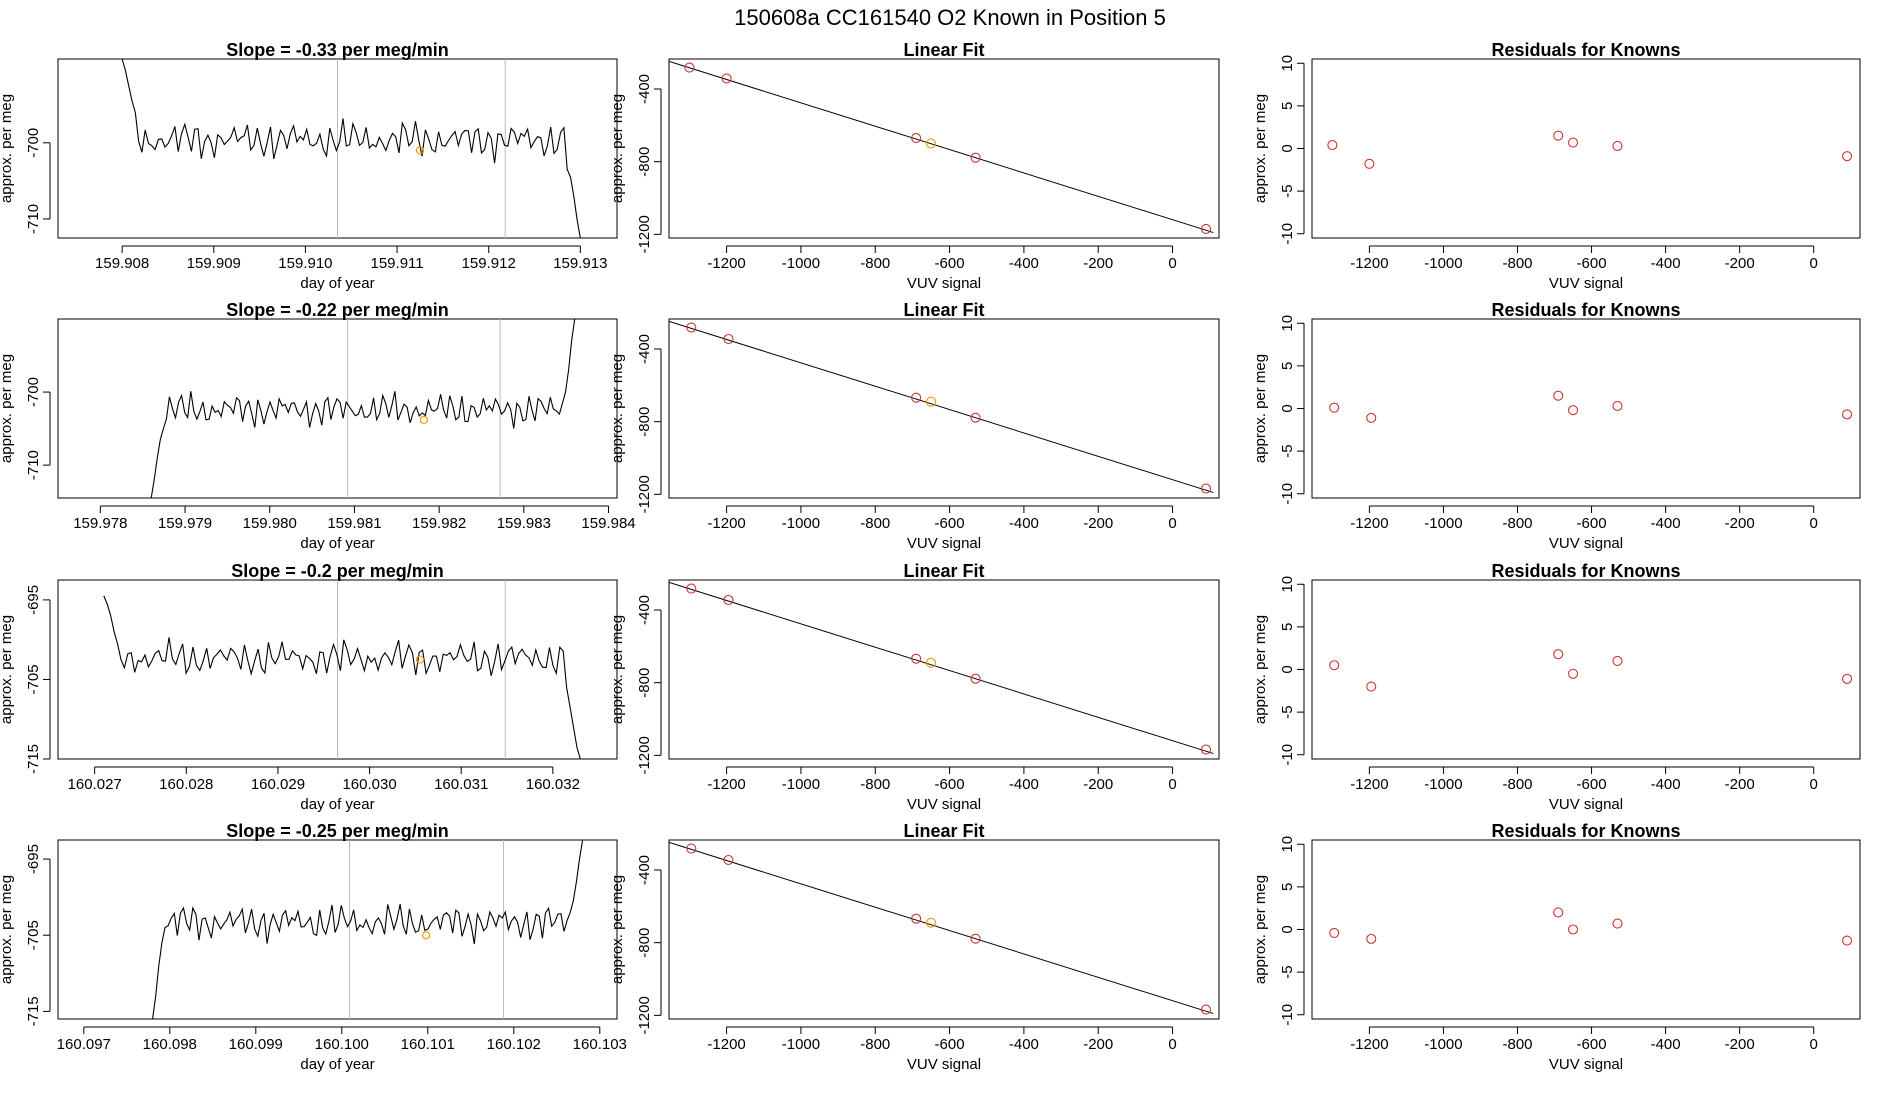 This screenshot has width=1900, height=1100. What do you see at coordinates (428, 1044) in the screenshot?
I see `x-tick-label: 160.101` at bounding box center [428, 1044].